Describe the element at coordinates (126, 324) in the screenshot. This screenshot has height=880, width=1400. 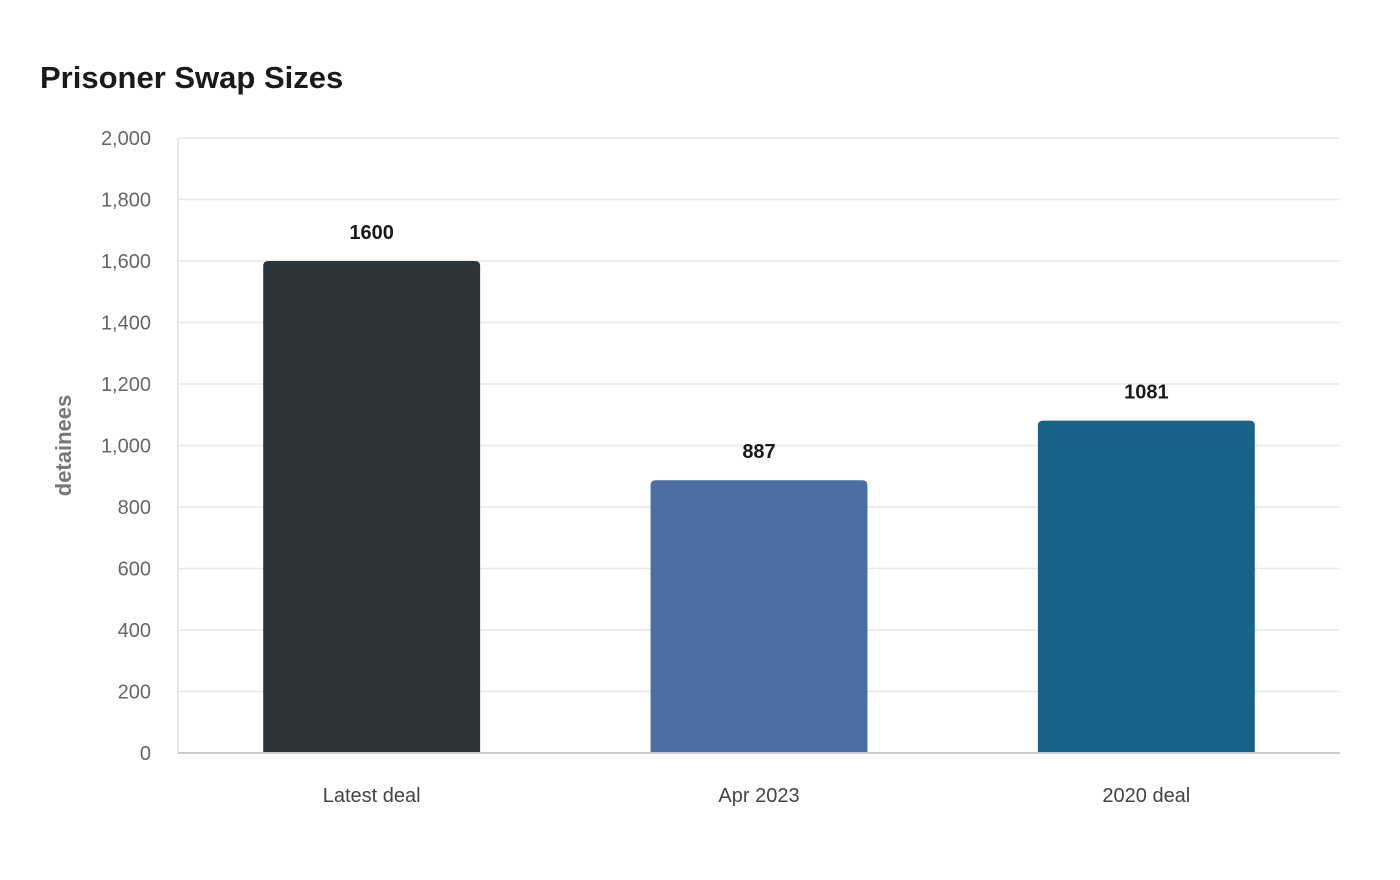
I see `y-tick-label: 1,400` at that location.